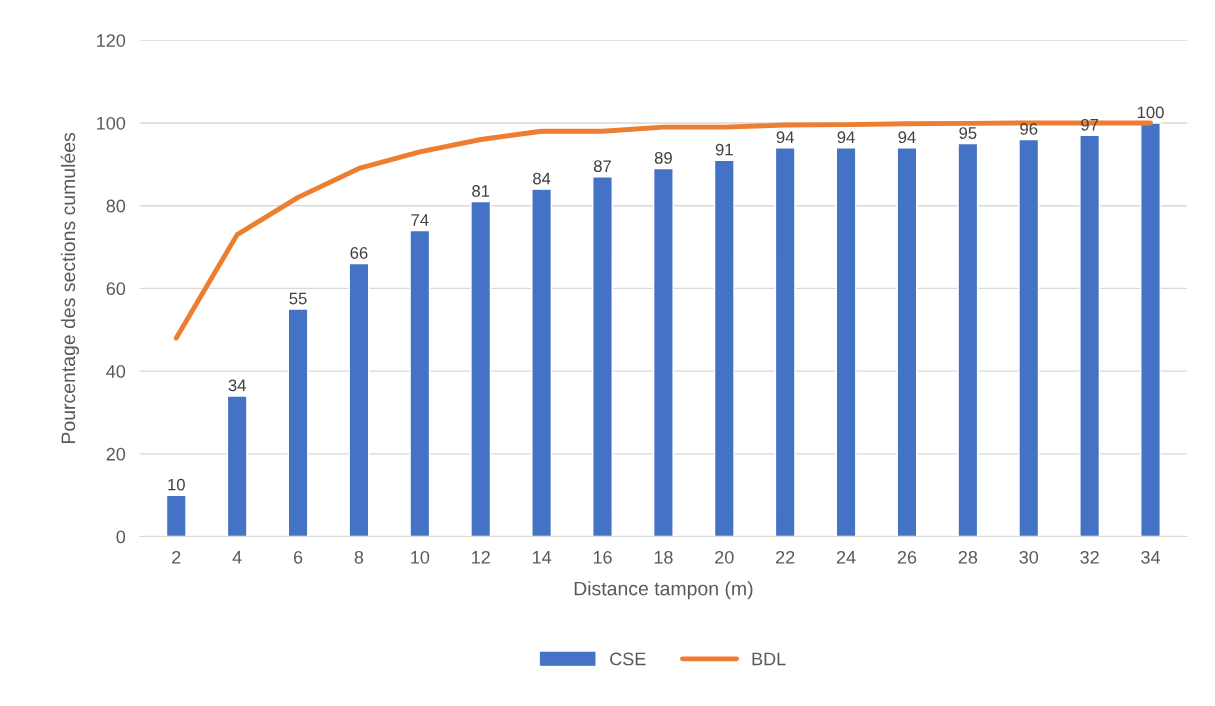 The image size is (1215, 706). What do you see at coordinates (298, 298) in the screenshot?
I see `data-label: 55` at bounding box center [298, 298].